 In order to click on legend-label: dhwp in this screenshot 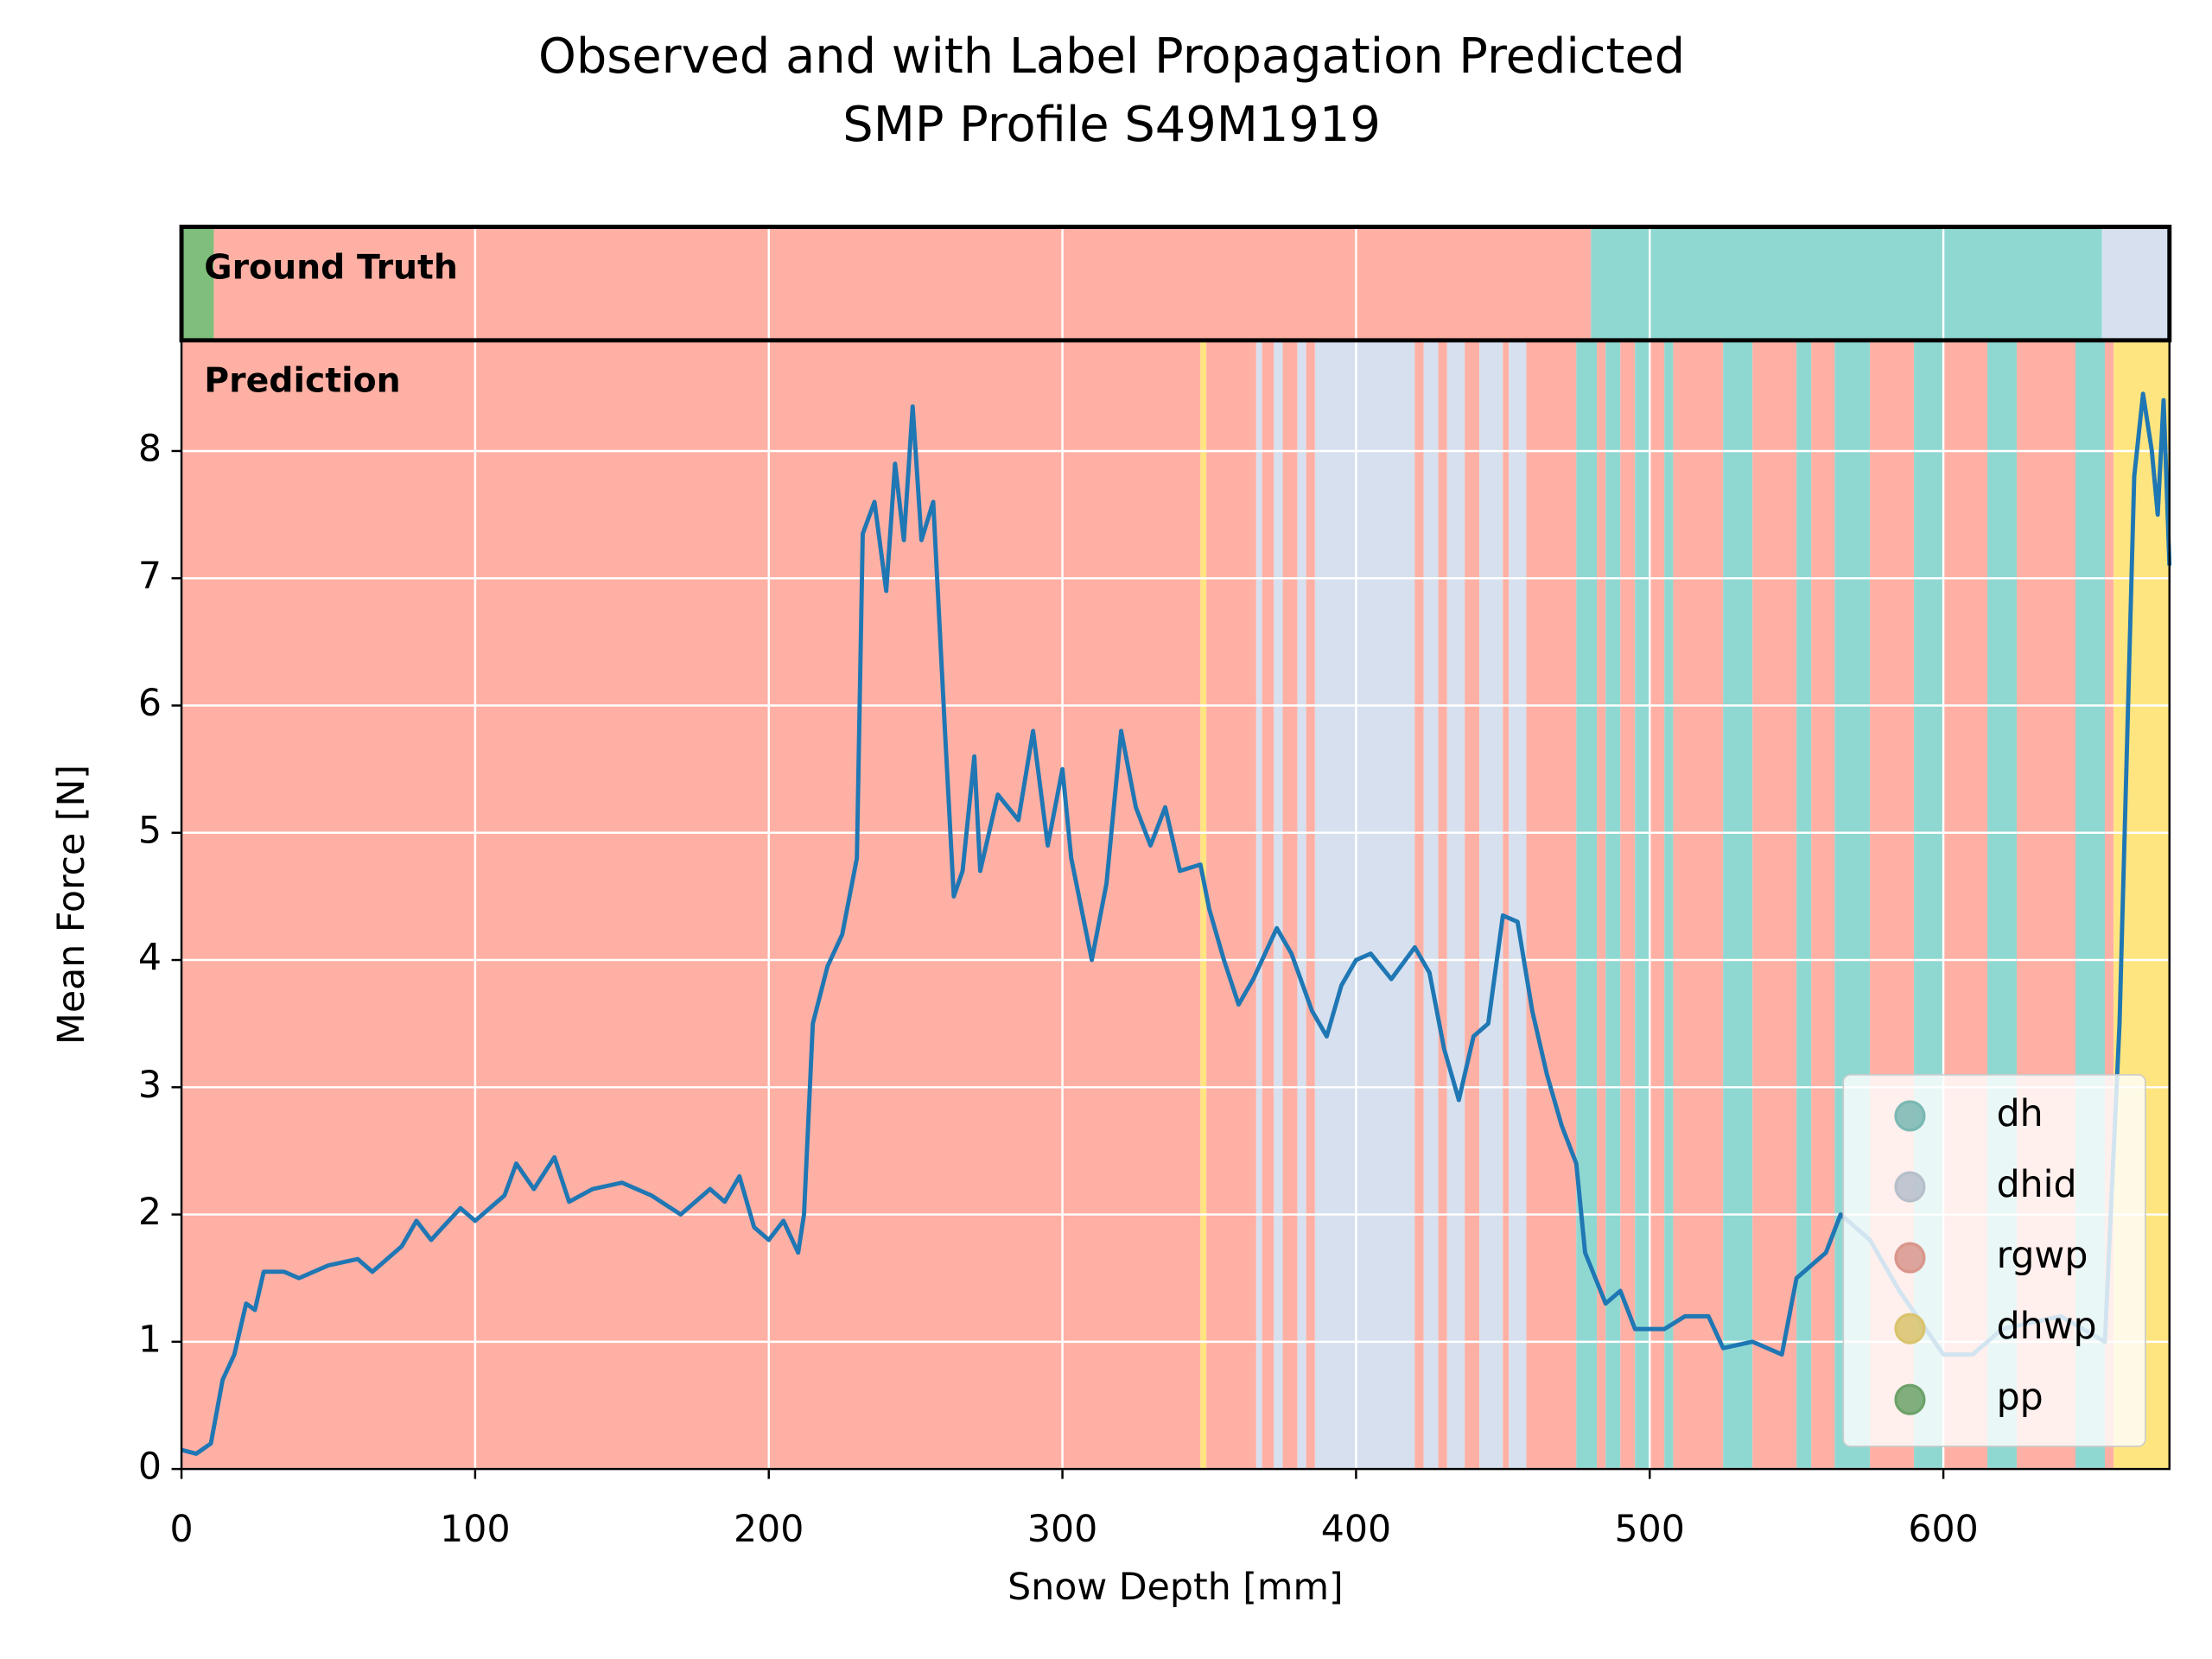, I will do `click(2047, 1326)`.